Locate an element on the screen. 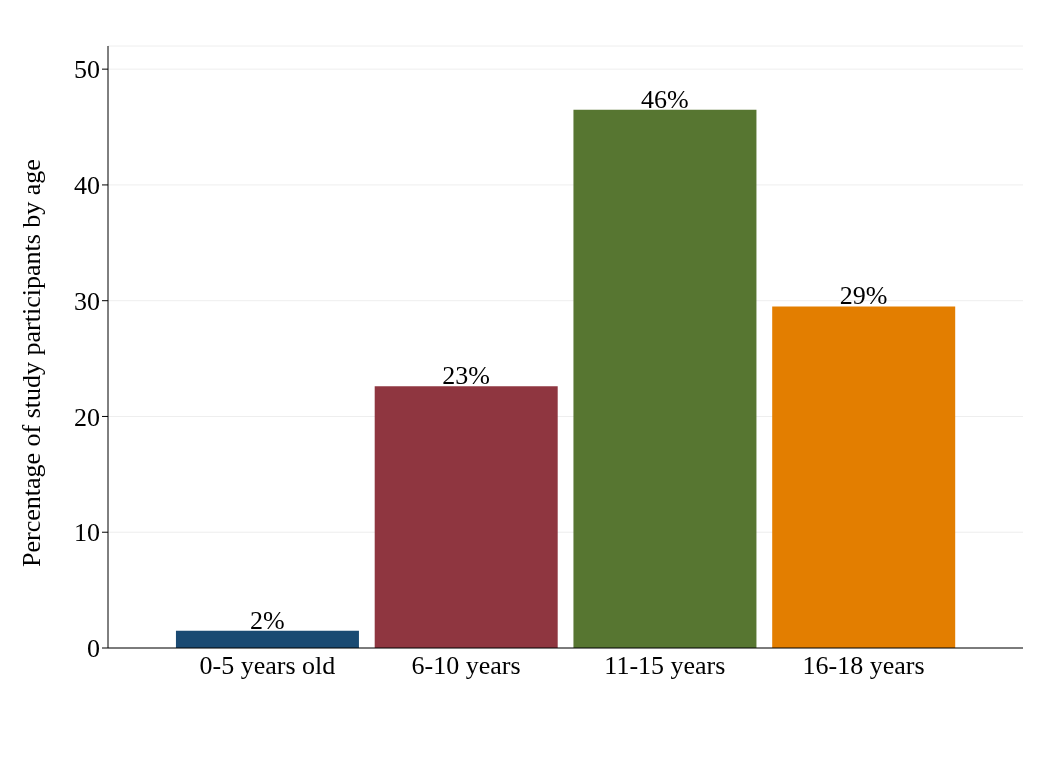 The width and height of the screenshot is (1050, 771). y-axis-title: Percentage of study participants by age is located at coordinates (32, 363).